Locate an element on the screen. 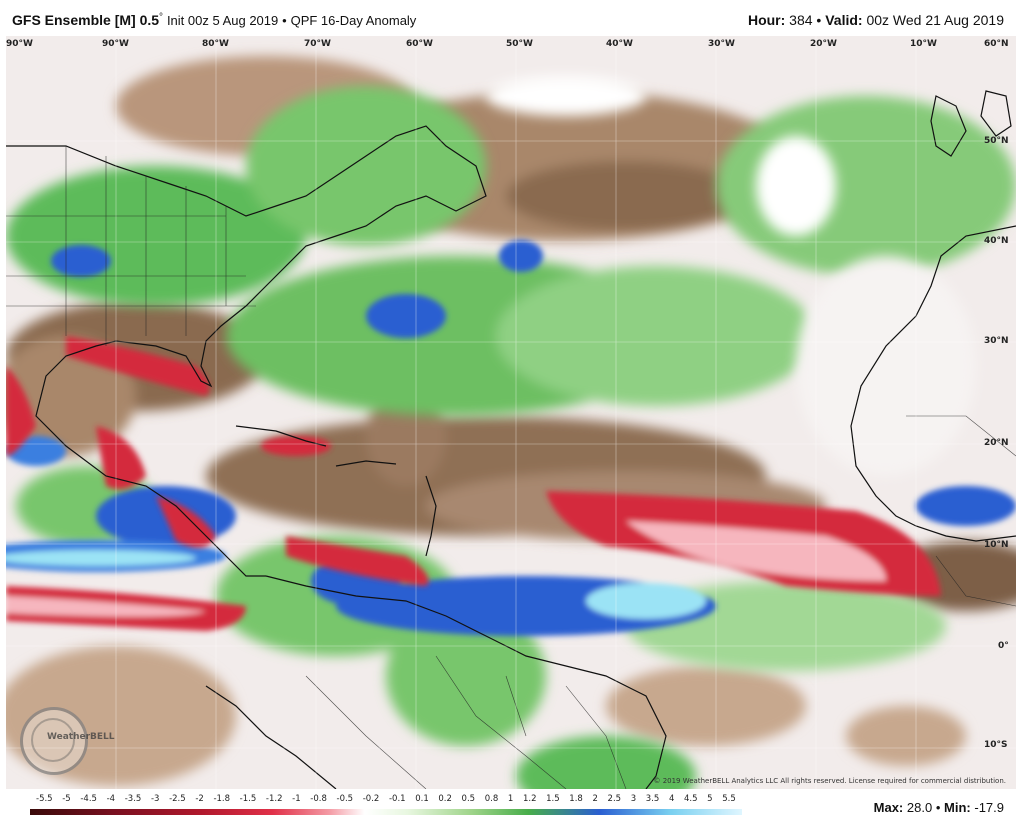 The image size is (1024, 815). lon-label: 40°W is located at coordinates (619, 44).